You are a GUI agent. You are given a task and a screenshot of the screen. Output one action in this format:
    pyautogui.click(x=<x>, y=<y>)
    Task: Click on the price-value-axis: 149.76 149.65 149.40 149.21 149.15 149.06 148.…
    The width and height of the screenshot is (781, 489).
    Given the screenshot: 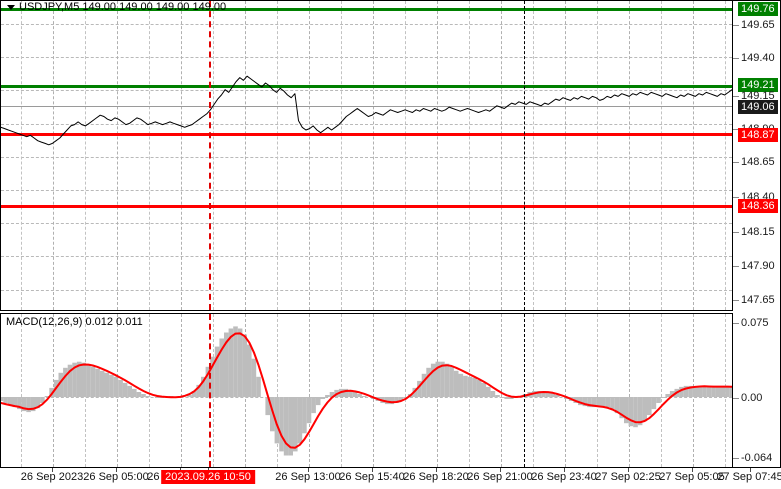 What is the action you would take?
    pyautogui.click(x=757, y=234)
    